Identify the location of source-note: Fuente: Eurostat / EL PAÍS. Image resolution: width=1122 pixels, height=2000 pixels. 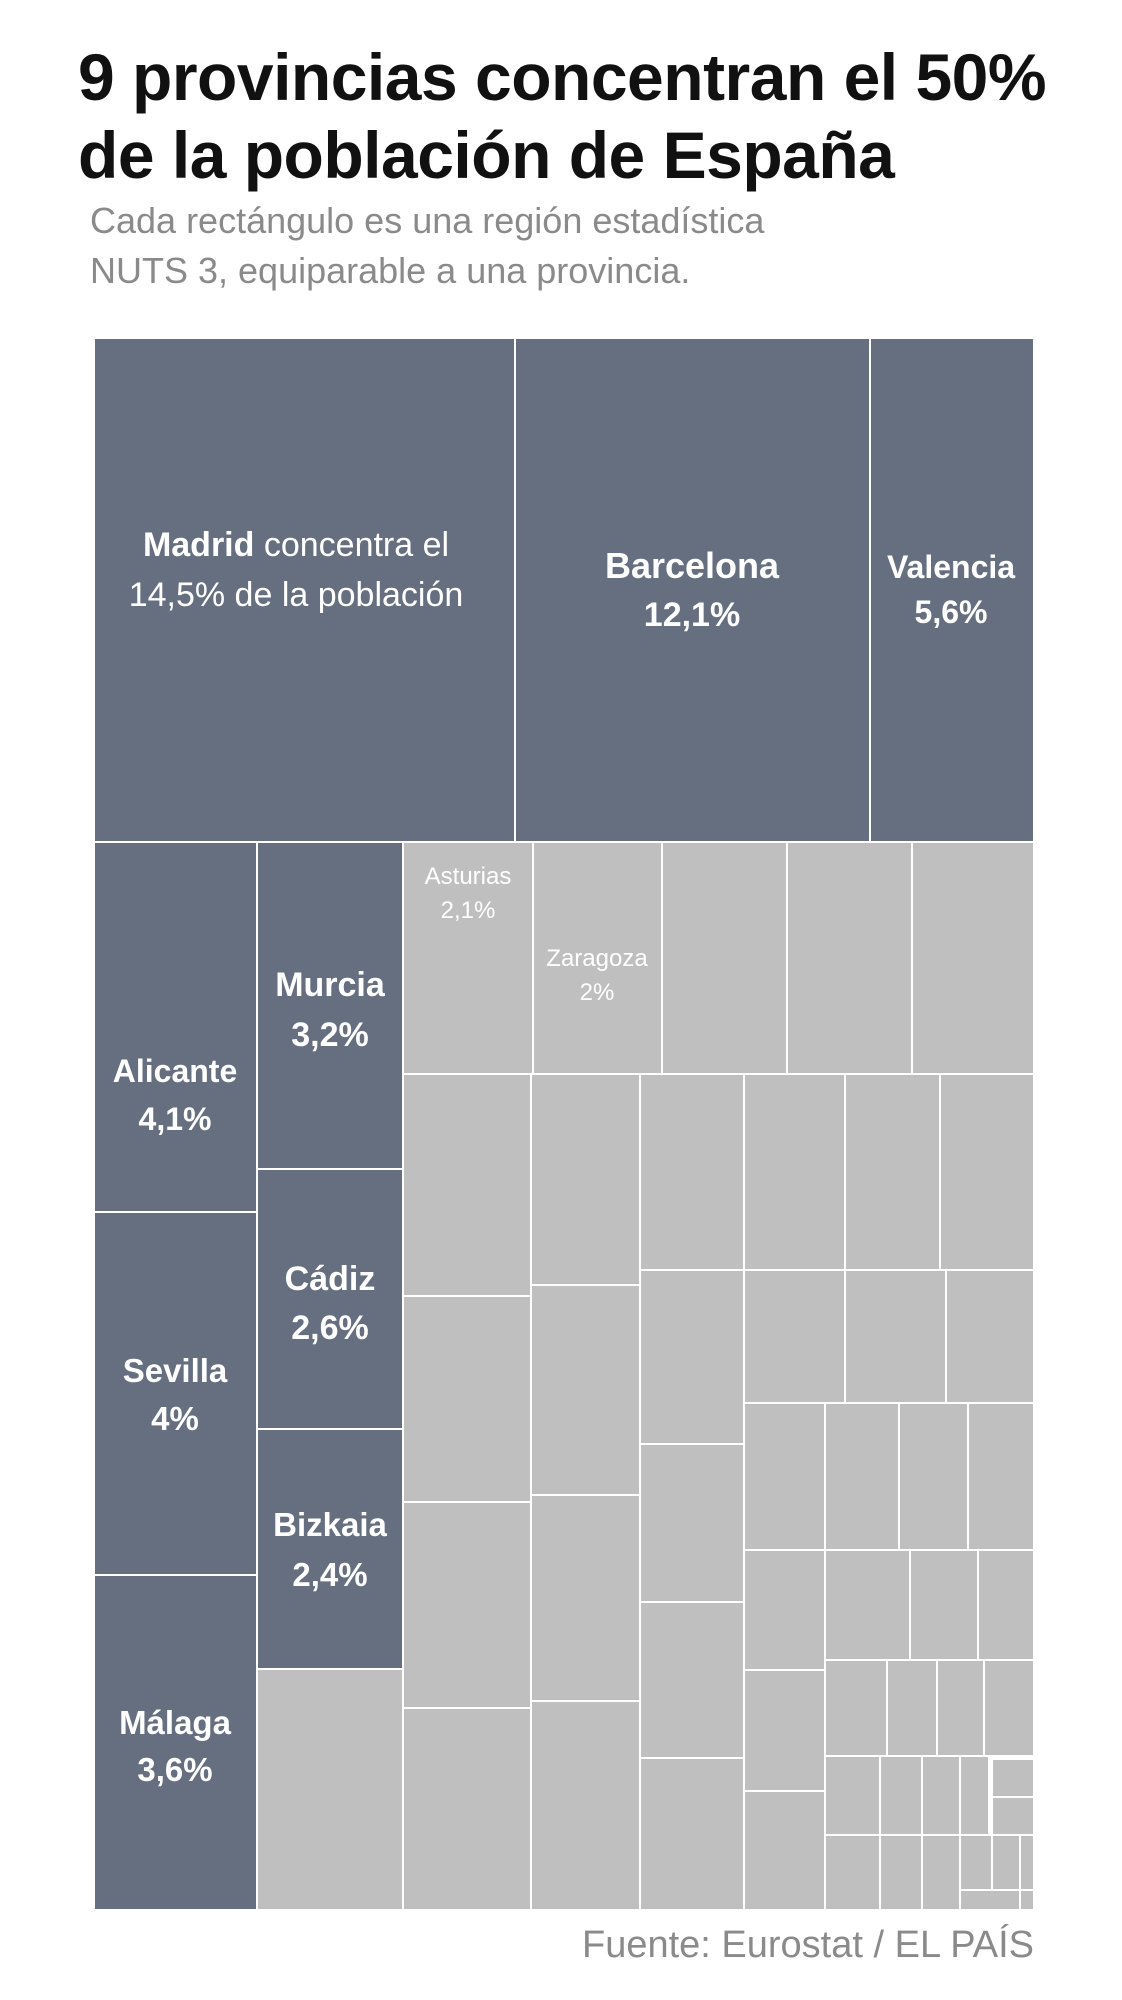
(807, 1945).